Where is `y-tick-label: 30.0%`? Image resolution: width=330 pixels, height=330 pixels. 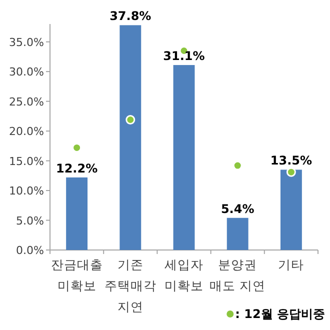
y-tick-label: 30.0% is located at coordinates (26, 72).